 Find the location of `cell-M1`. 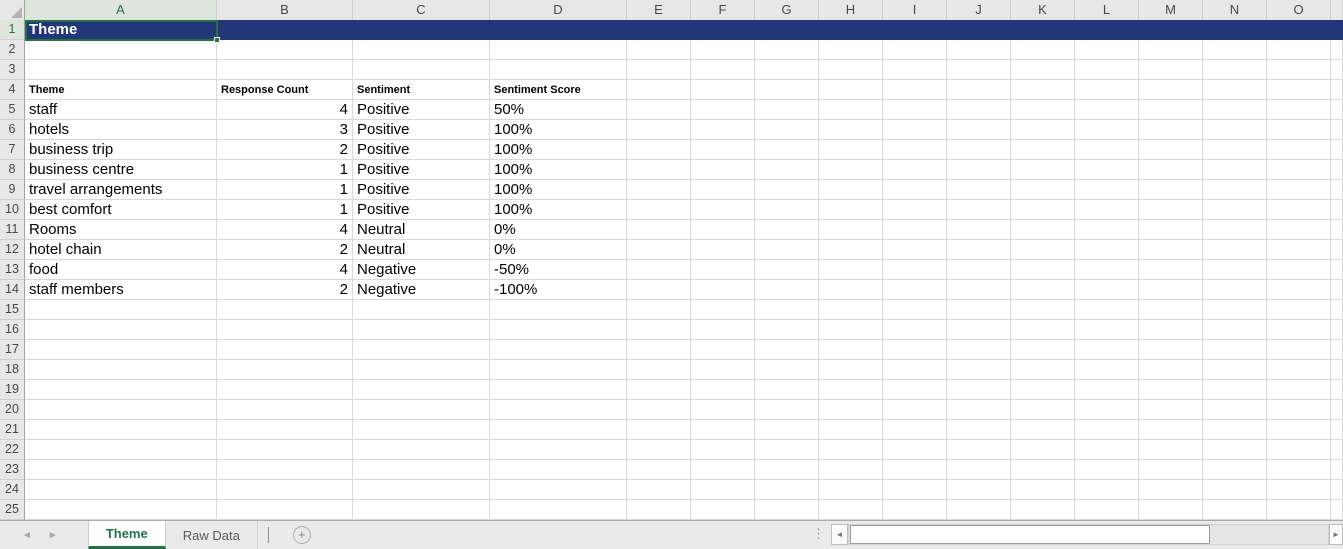

cell-M1 is located at coordinates (1171, 30).